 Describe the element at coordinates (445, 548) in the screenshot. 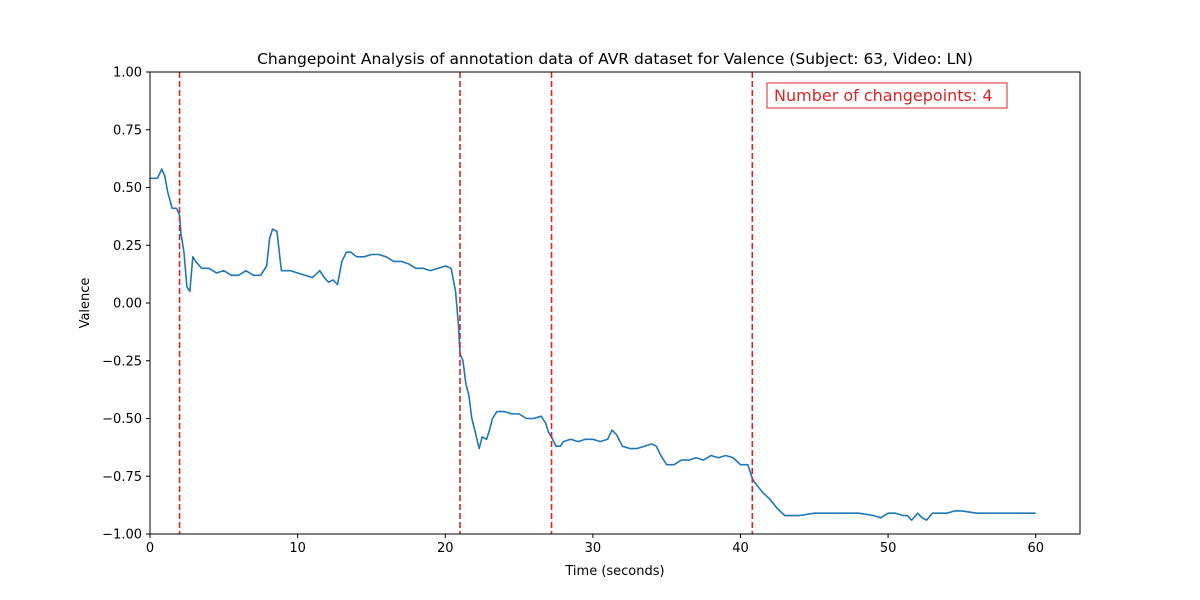

I see `x-tick-label: 20` at that location.